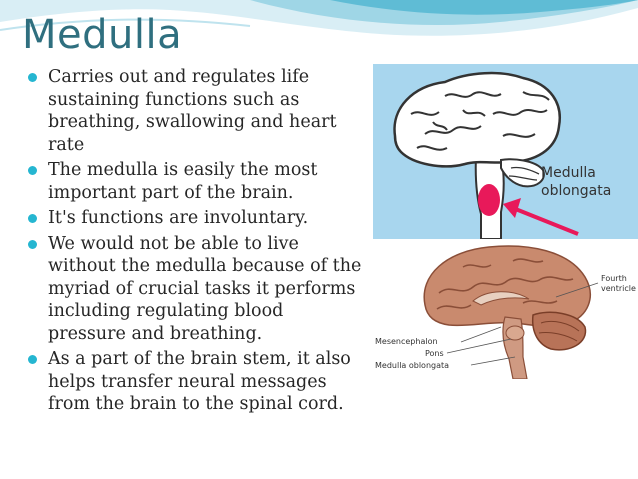  I want to click on brain-section-drawing, so click(507, 312).